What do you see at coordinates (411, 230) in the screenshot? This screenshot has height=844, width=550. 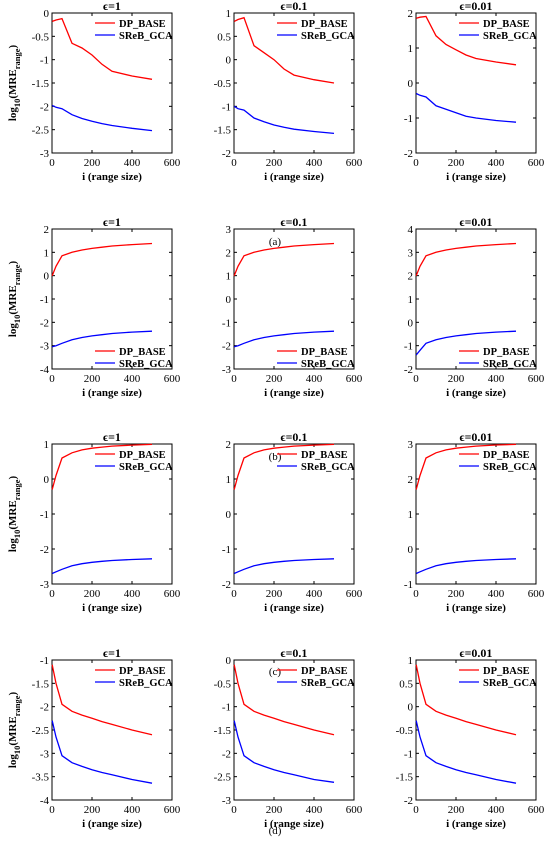 I see `y-tick-label: 4` at bounding box center [411, 230].